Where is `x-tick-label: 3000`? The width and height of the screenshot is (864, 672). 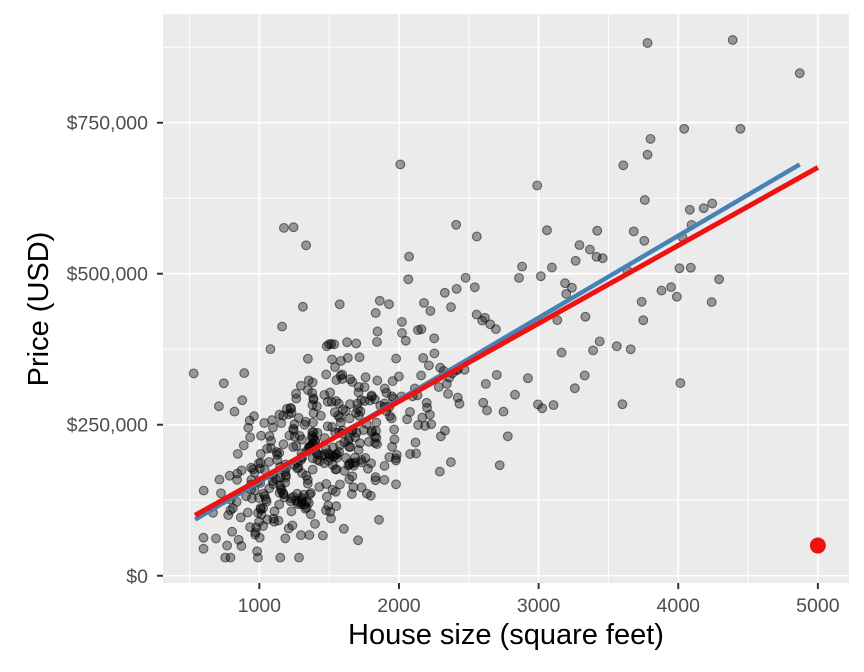
x-tick-label: 3000 is located at coordinates (539, 606).